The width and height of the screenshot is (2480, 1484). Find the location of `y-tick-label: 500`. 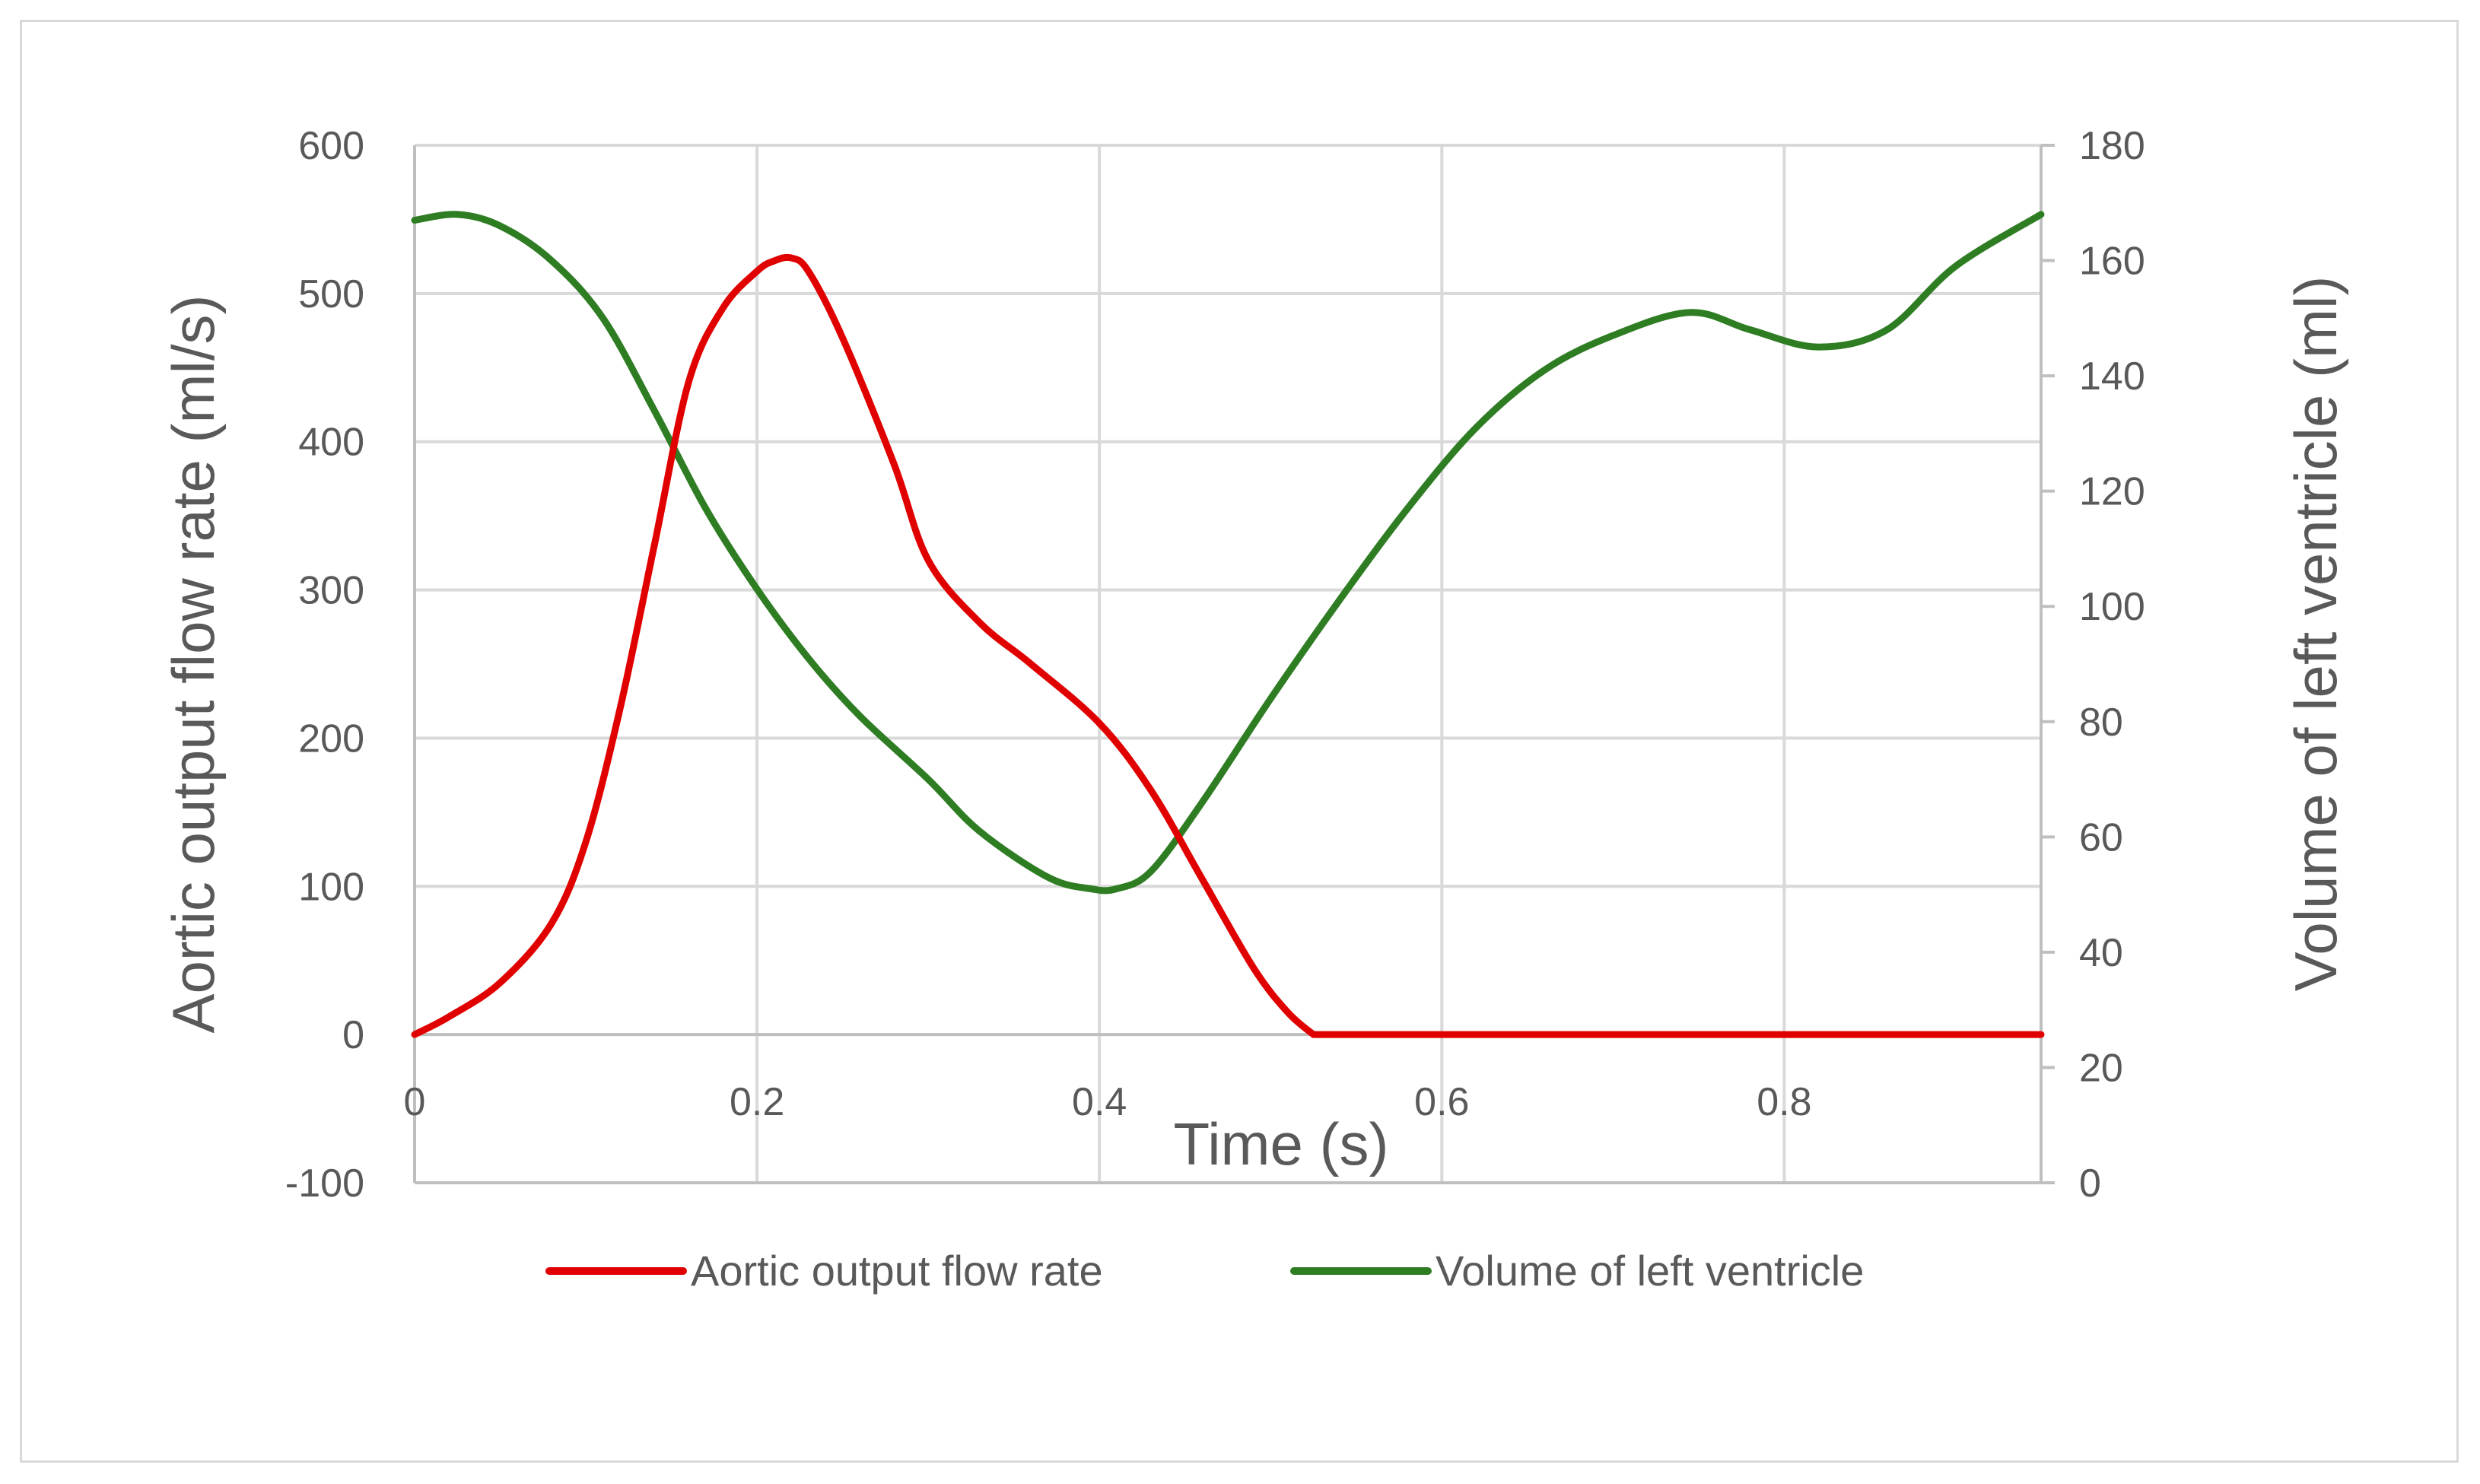

y-tick-label: 500 is located at coordinates (331, 294).